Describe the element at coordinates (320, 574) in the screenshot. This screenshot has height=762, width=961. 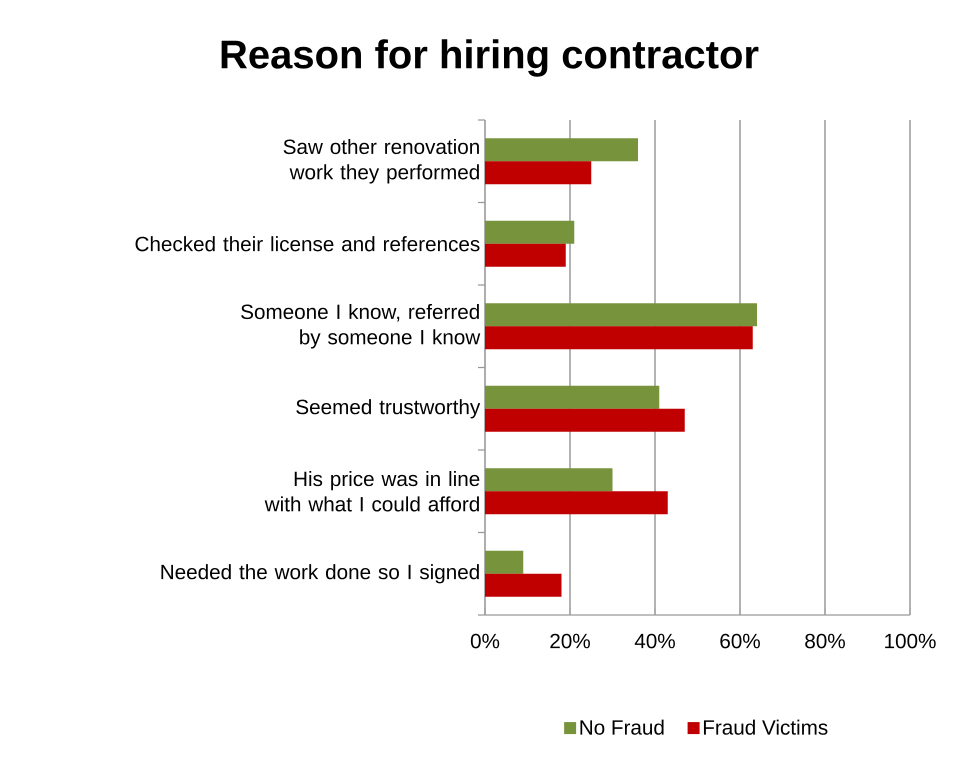
I see `y-tick-label: Needed the work done so I signed` at that location.